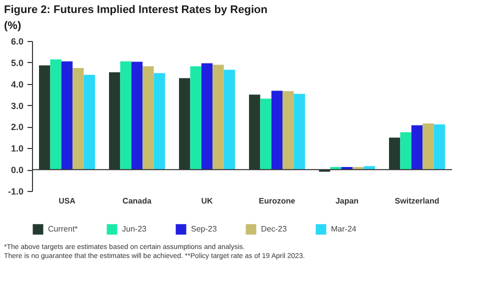 This screenshot has height=290, width=479. Describe the element at coordinates (17, 105) in the screenshot. I see `y-tick-label: 3.0` at that location.